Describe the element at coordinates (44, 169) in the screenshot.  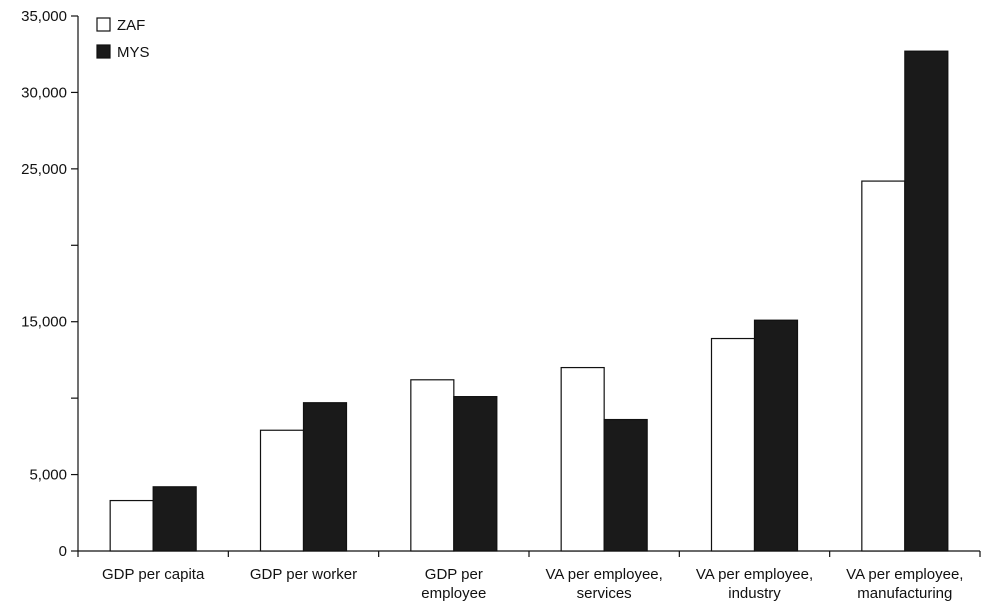
I see `y-tick-label: 25,000` at that location.